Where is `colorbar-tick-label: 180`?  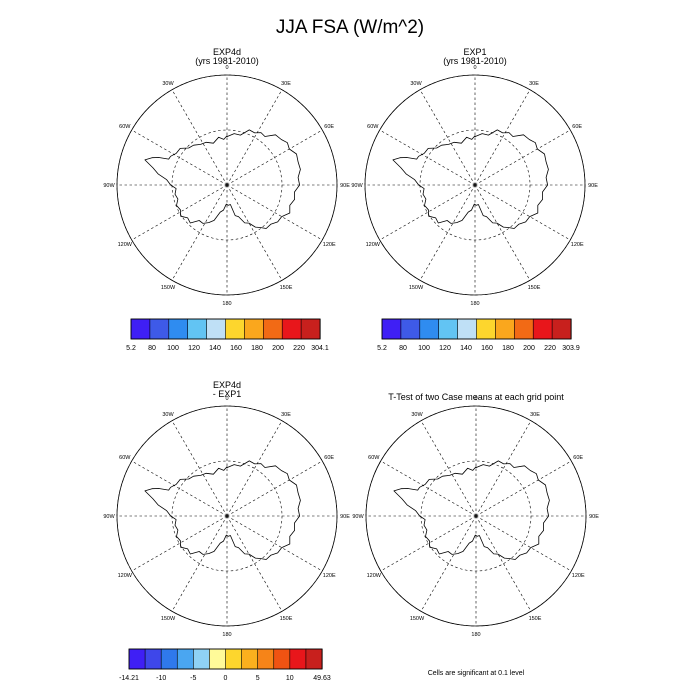
colorbar-tick-label: 180 is located at coordinates (257, 348).